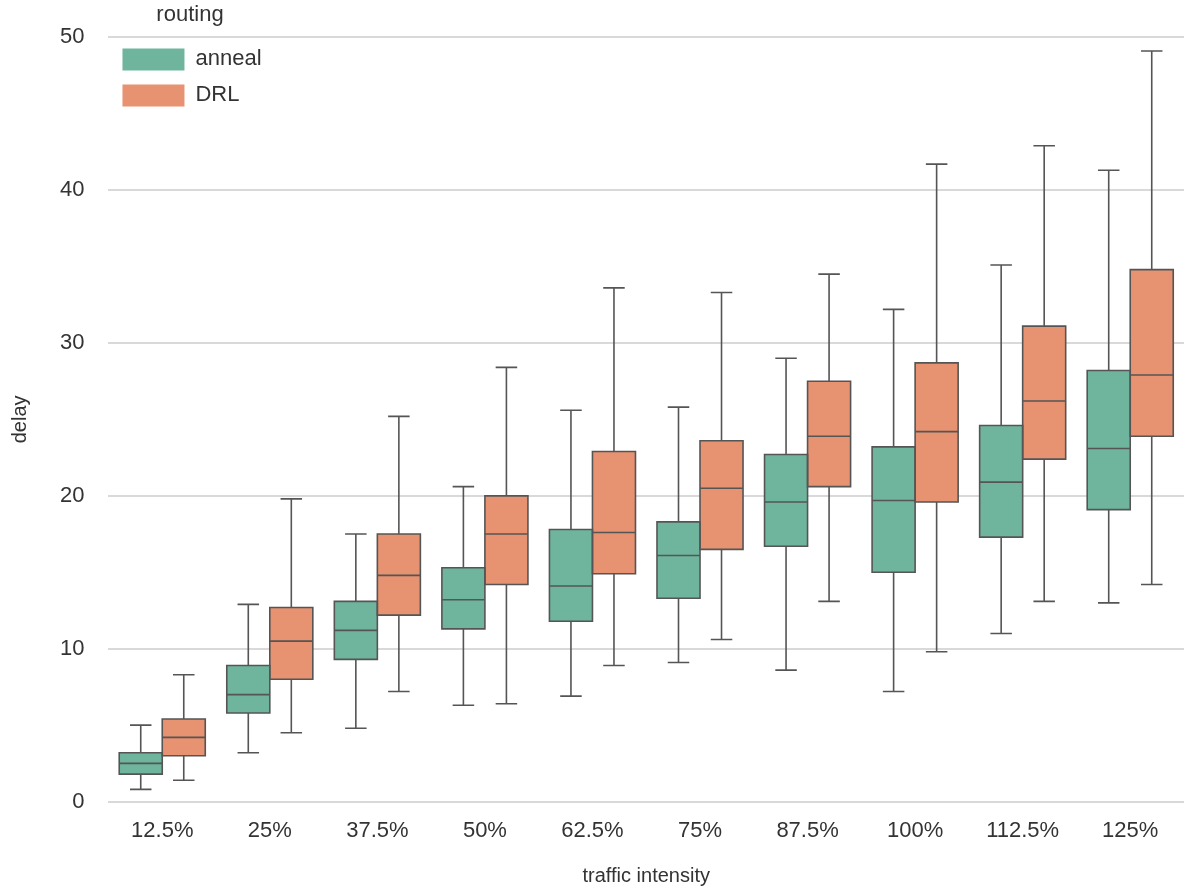  What do you see at coordinates (269, 829) in the screenshot?
I see `x-tick-label: 25%` at bounding box center [269, 829].